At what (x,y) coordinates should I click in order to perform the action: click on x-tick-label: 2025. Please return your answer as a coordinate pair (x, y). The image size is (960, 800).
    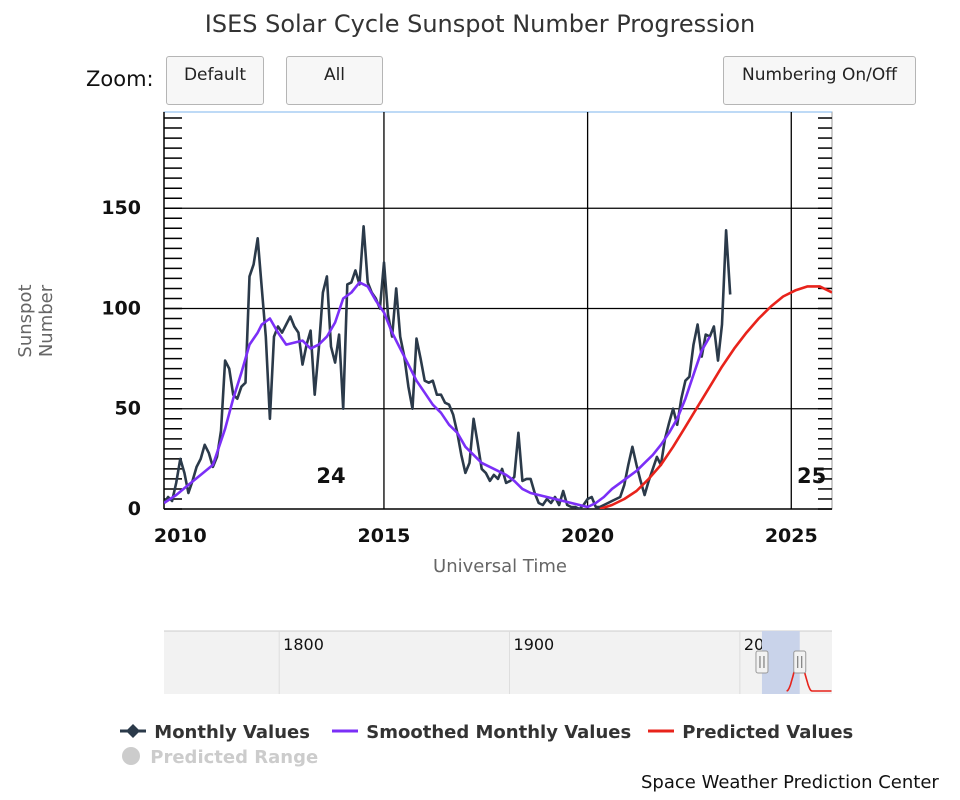
    Looking at the image, I should click on (791, 536).